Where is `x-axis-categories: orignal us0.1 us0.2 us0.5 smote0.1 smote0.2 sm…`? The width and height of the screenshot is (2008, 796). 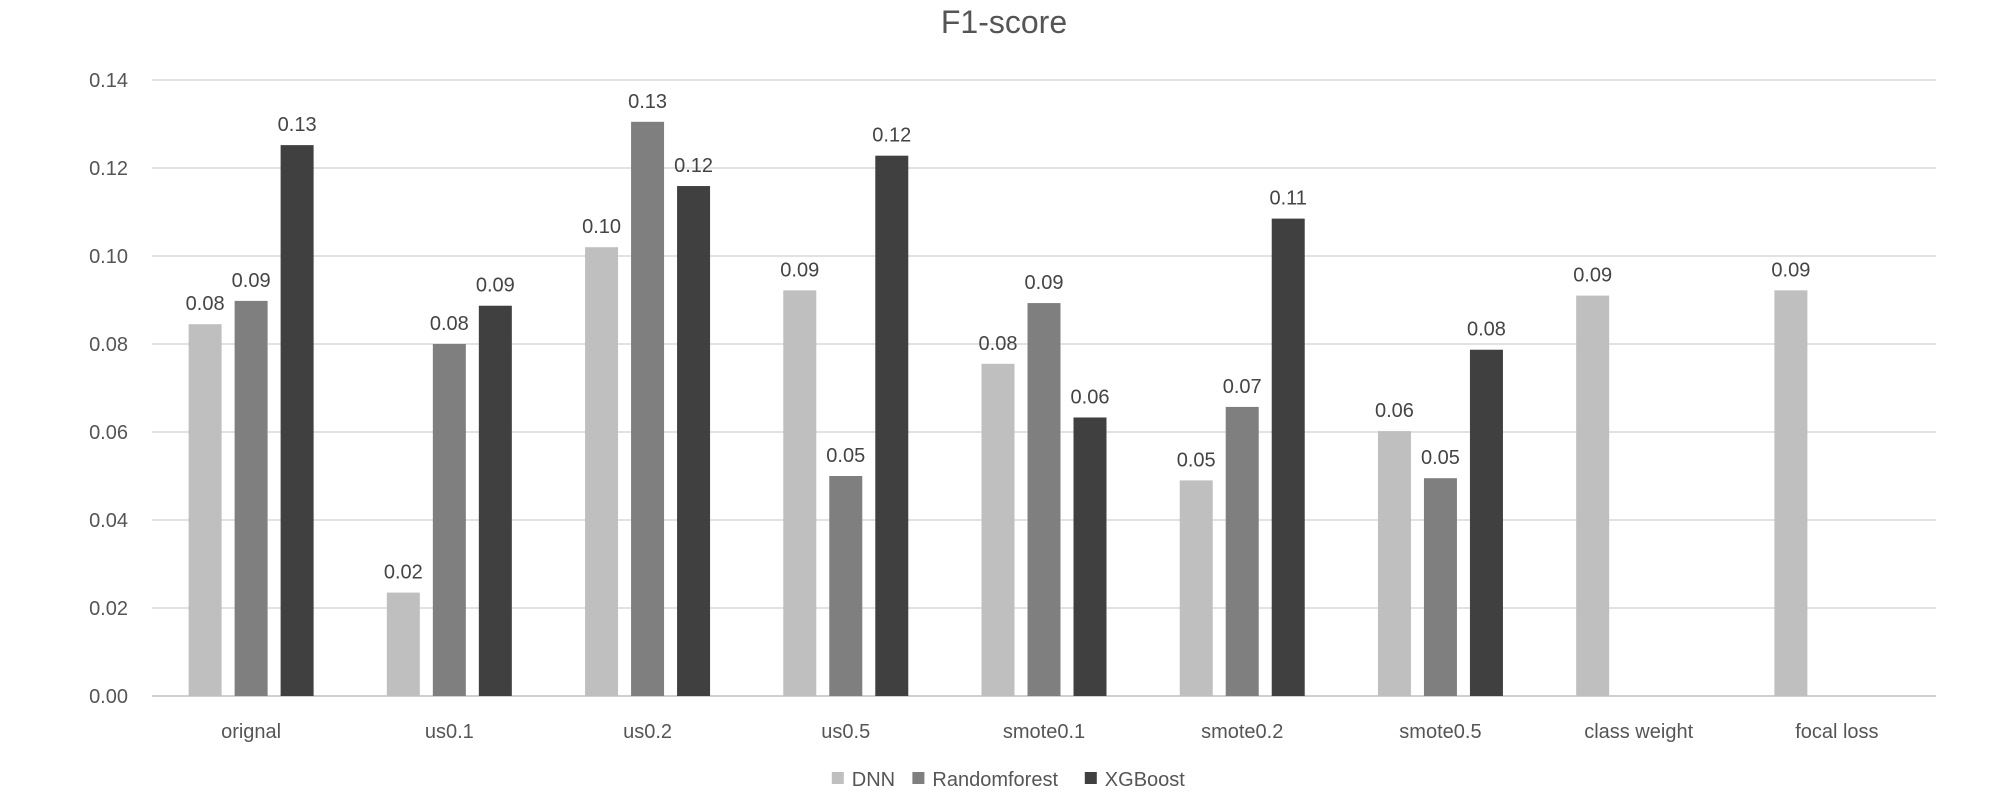
x-axis-categories: orignal us0.1 us0.2 us0.5 smote0.1 smote0.2 sm… is located at coordinates (1049, 732).